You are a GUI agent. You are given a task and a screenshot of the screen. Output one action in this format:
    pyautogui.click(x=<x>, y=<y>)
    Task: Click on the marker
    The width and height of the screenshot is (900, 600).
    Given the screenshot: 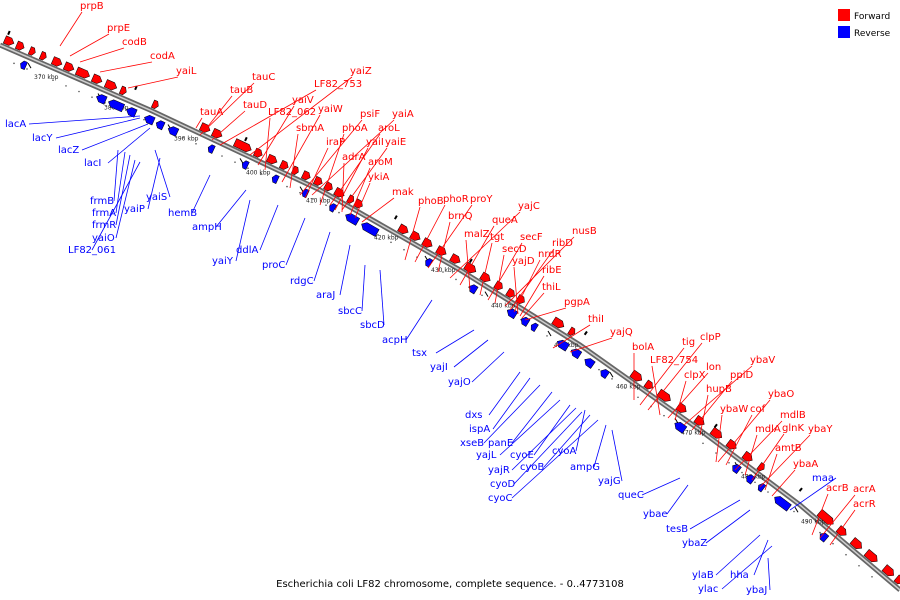 What is the action you would take?
    pyautogui.click(x=800, y=489)
    